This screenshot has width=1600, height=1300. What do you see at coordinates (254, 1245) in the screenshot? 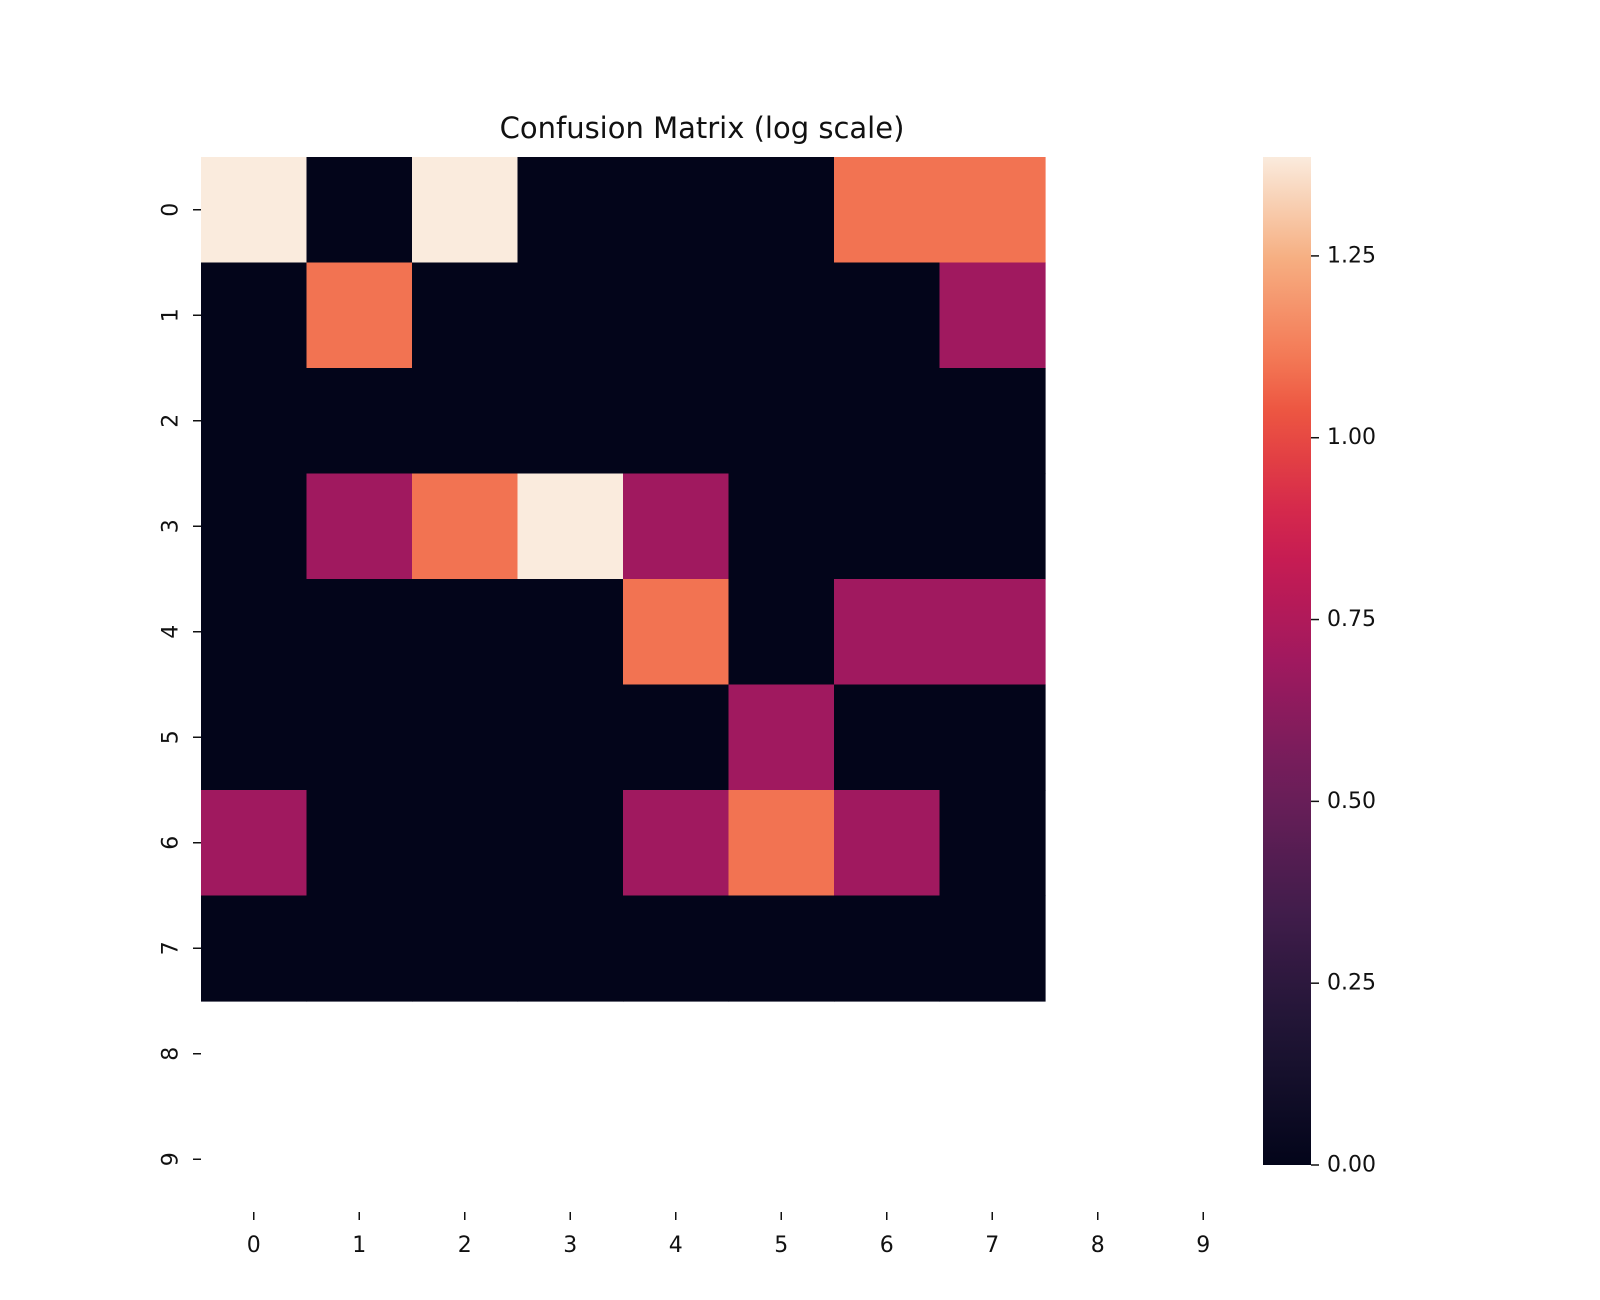
I see `x-tick-label-0: 0` at bounding box center [254, 1245].